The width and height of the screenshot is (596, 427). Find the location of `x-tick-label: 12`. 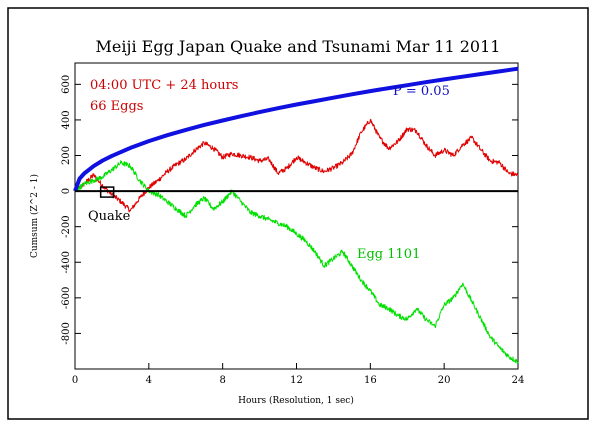

x-tick-label: 12 is located at coordinates (296, 380).